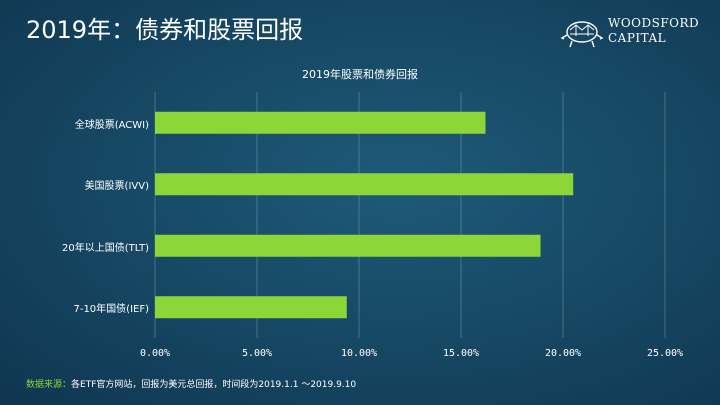 The width and height of the screenshot is (720, 405). I want to click on chart-title: 2019年股票和债券回报, so click(360, 74).